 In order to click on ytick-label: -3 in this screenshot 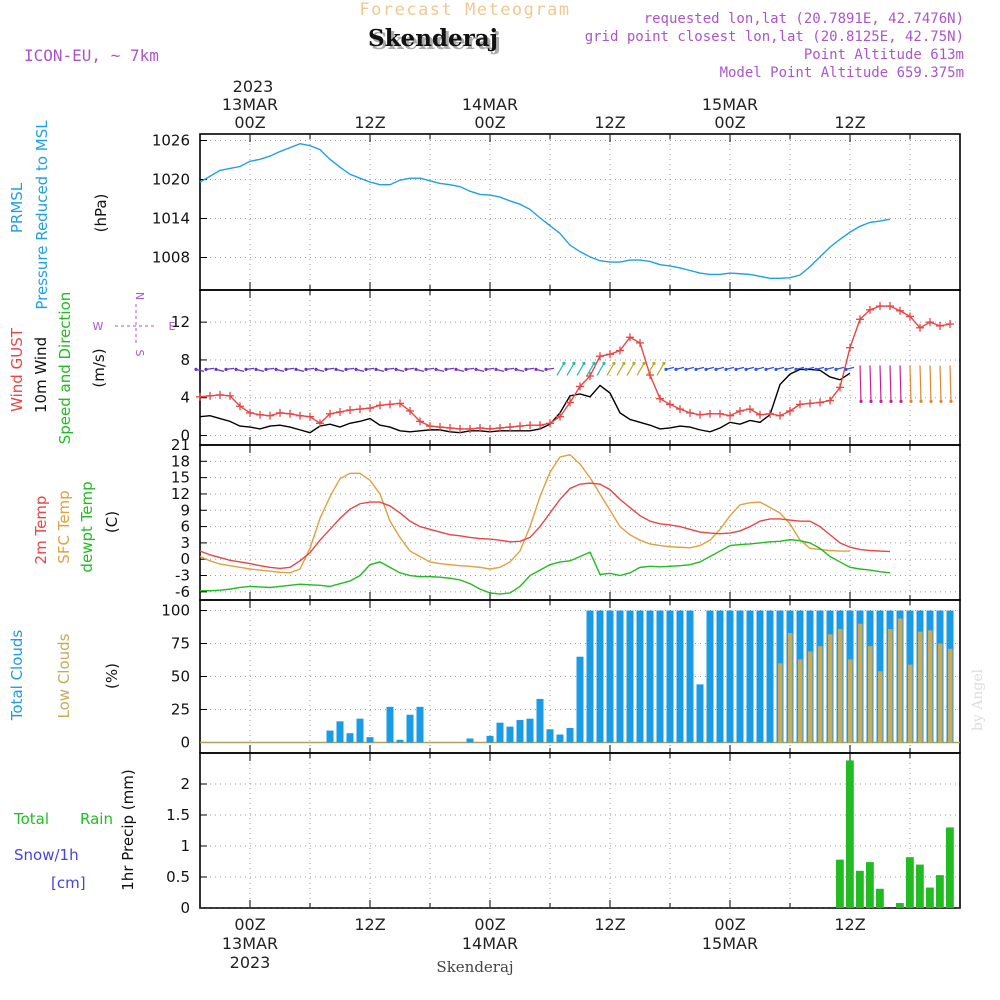, I will do `click(182, 576)`.